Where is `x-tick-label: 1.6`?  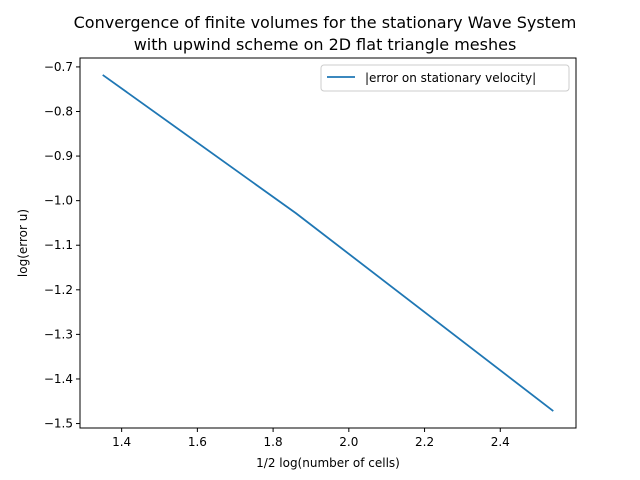
x-tick-label: 1.6 is located at coordinates (197, 442).